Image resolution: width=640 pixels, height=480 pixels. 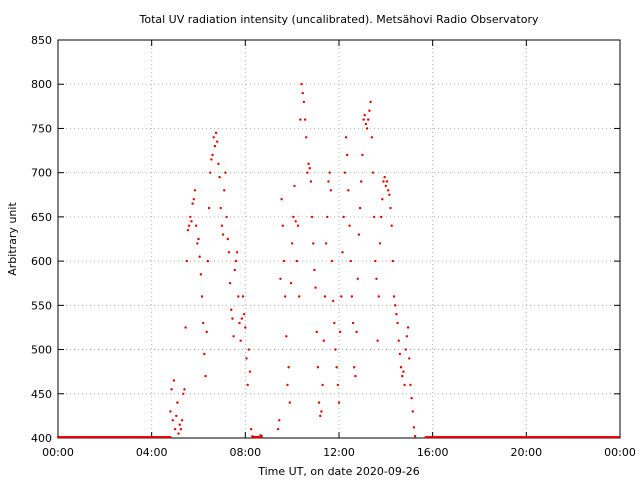 What do you see at coordinates (41, 438) in the screenshot?
I see `y-tick-label: 400` at bounding box center [41, 438].